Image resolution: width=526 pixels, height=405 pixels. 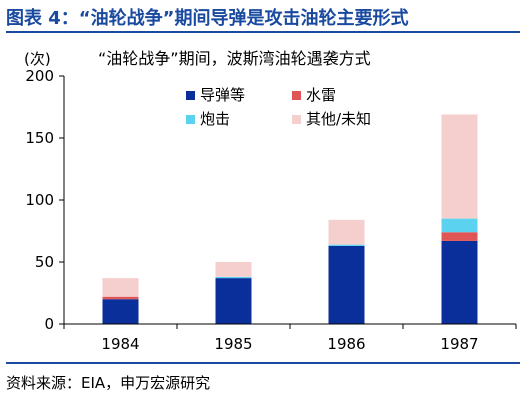 I want to click on chart-title: “油轮战争”期间，波斯湾油轮遇袭方式, so click(x=234, y=58).